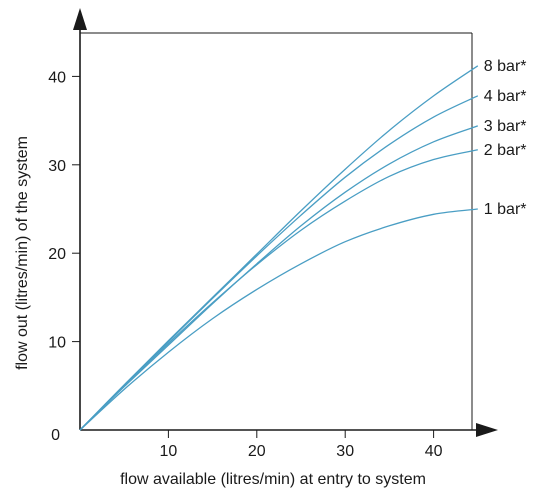 This screenshot has height=490, width=537. Describe the element at coordinates (57, 166) in the screenshot. I see `y-tick-label: 30` at that location.